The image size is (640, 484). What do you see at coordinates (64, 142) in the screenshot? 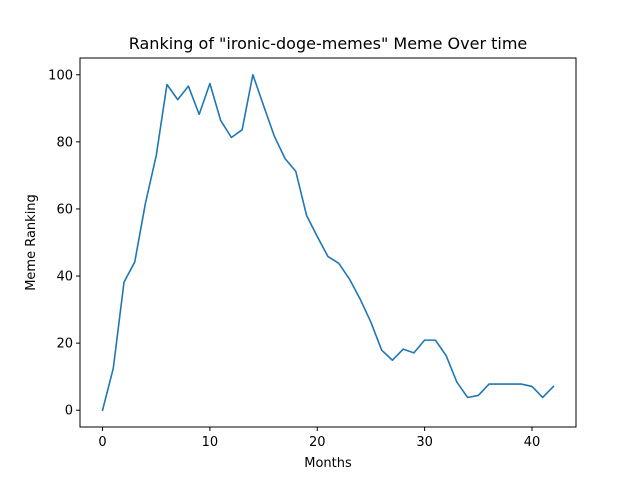
I see `y-tick-label: 80` at bounding box center [64, 142].